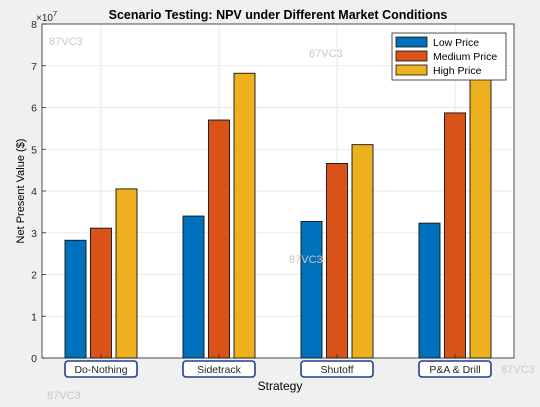  Describe the element at coordinates (34, 276) in the screenshot. I see `y-tick-label: 2` at that location.